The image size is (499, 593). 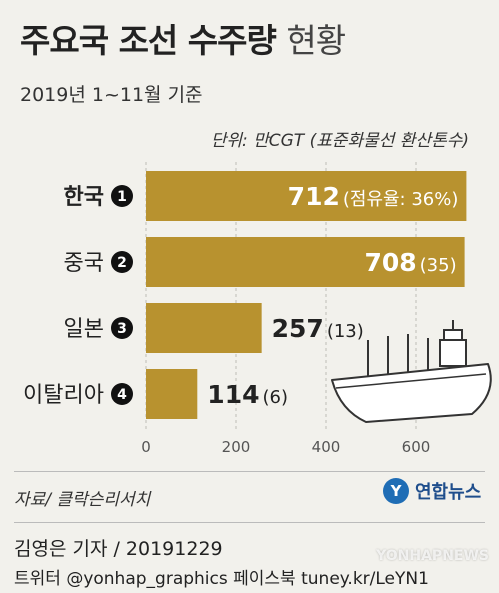 What do you see at coordinates (236, 447) in the screenshot?
I see `x-tick-label: 200` at bounding box center [236, 447].